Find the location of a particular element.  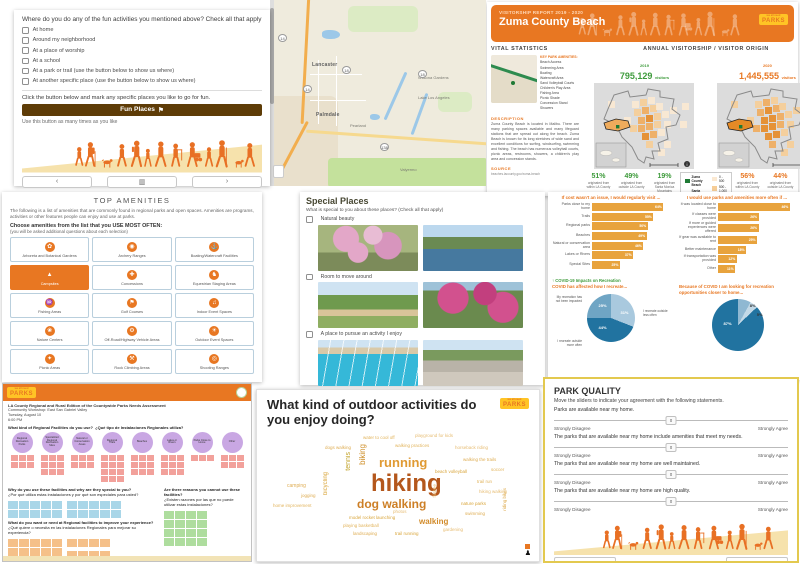

amenity-card: ❀ Nature Centers is located at coordinates (50, 334).